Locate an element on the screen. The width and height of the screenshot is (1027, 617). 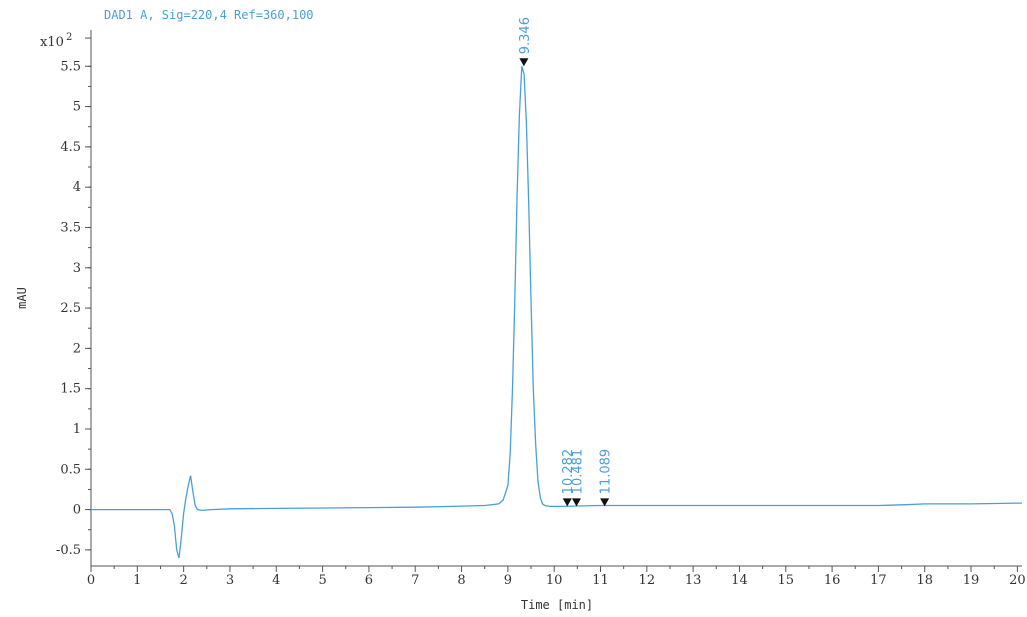
x-tick-label: 8 is located at coordinates (461, 580).